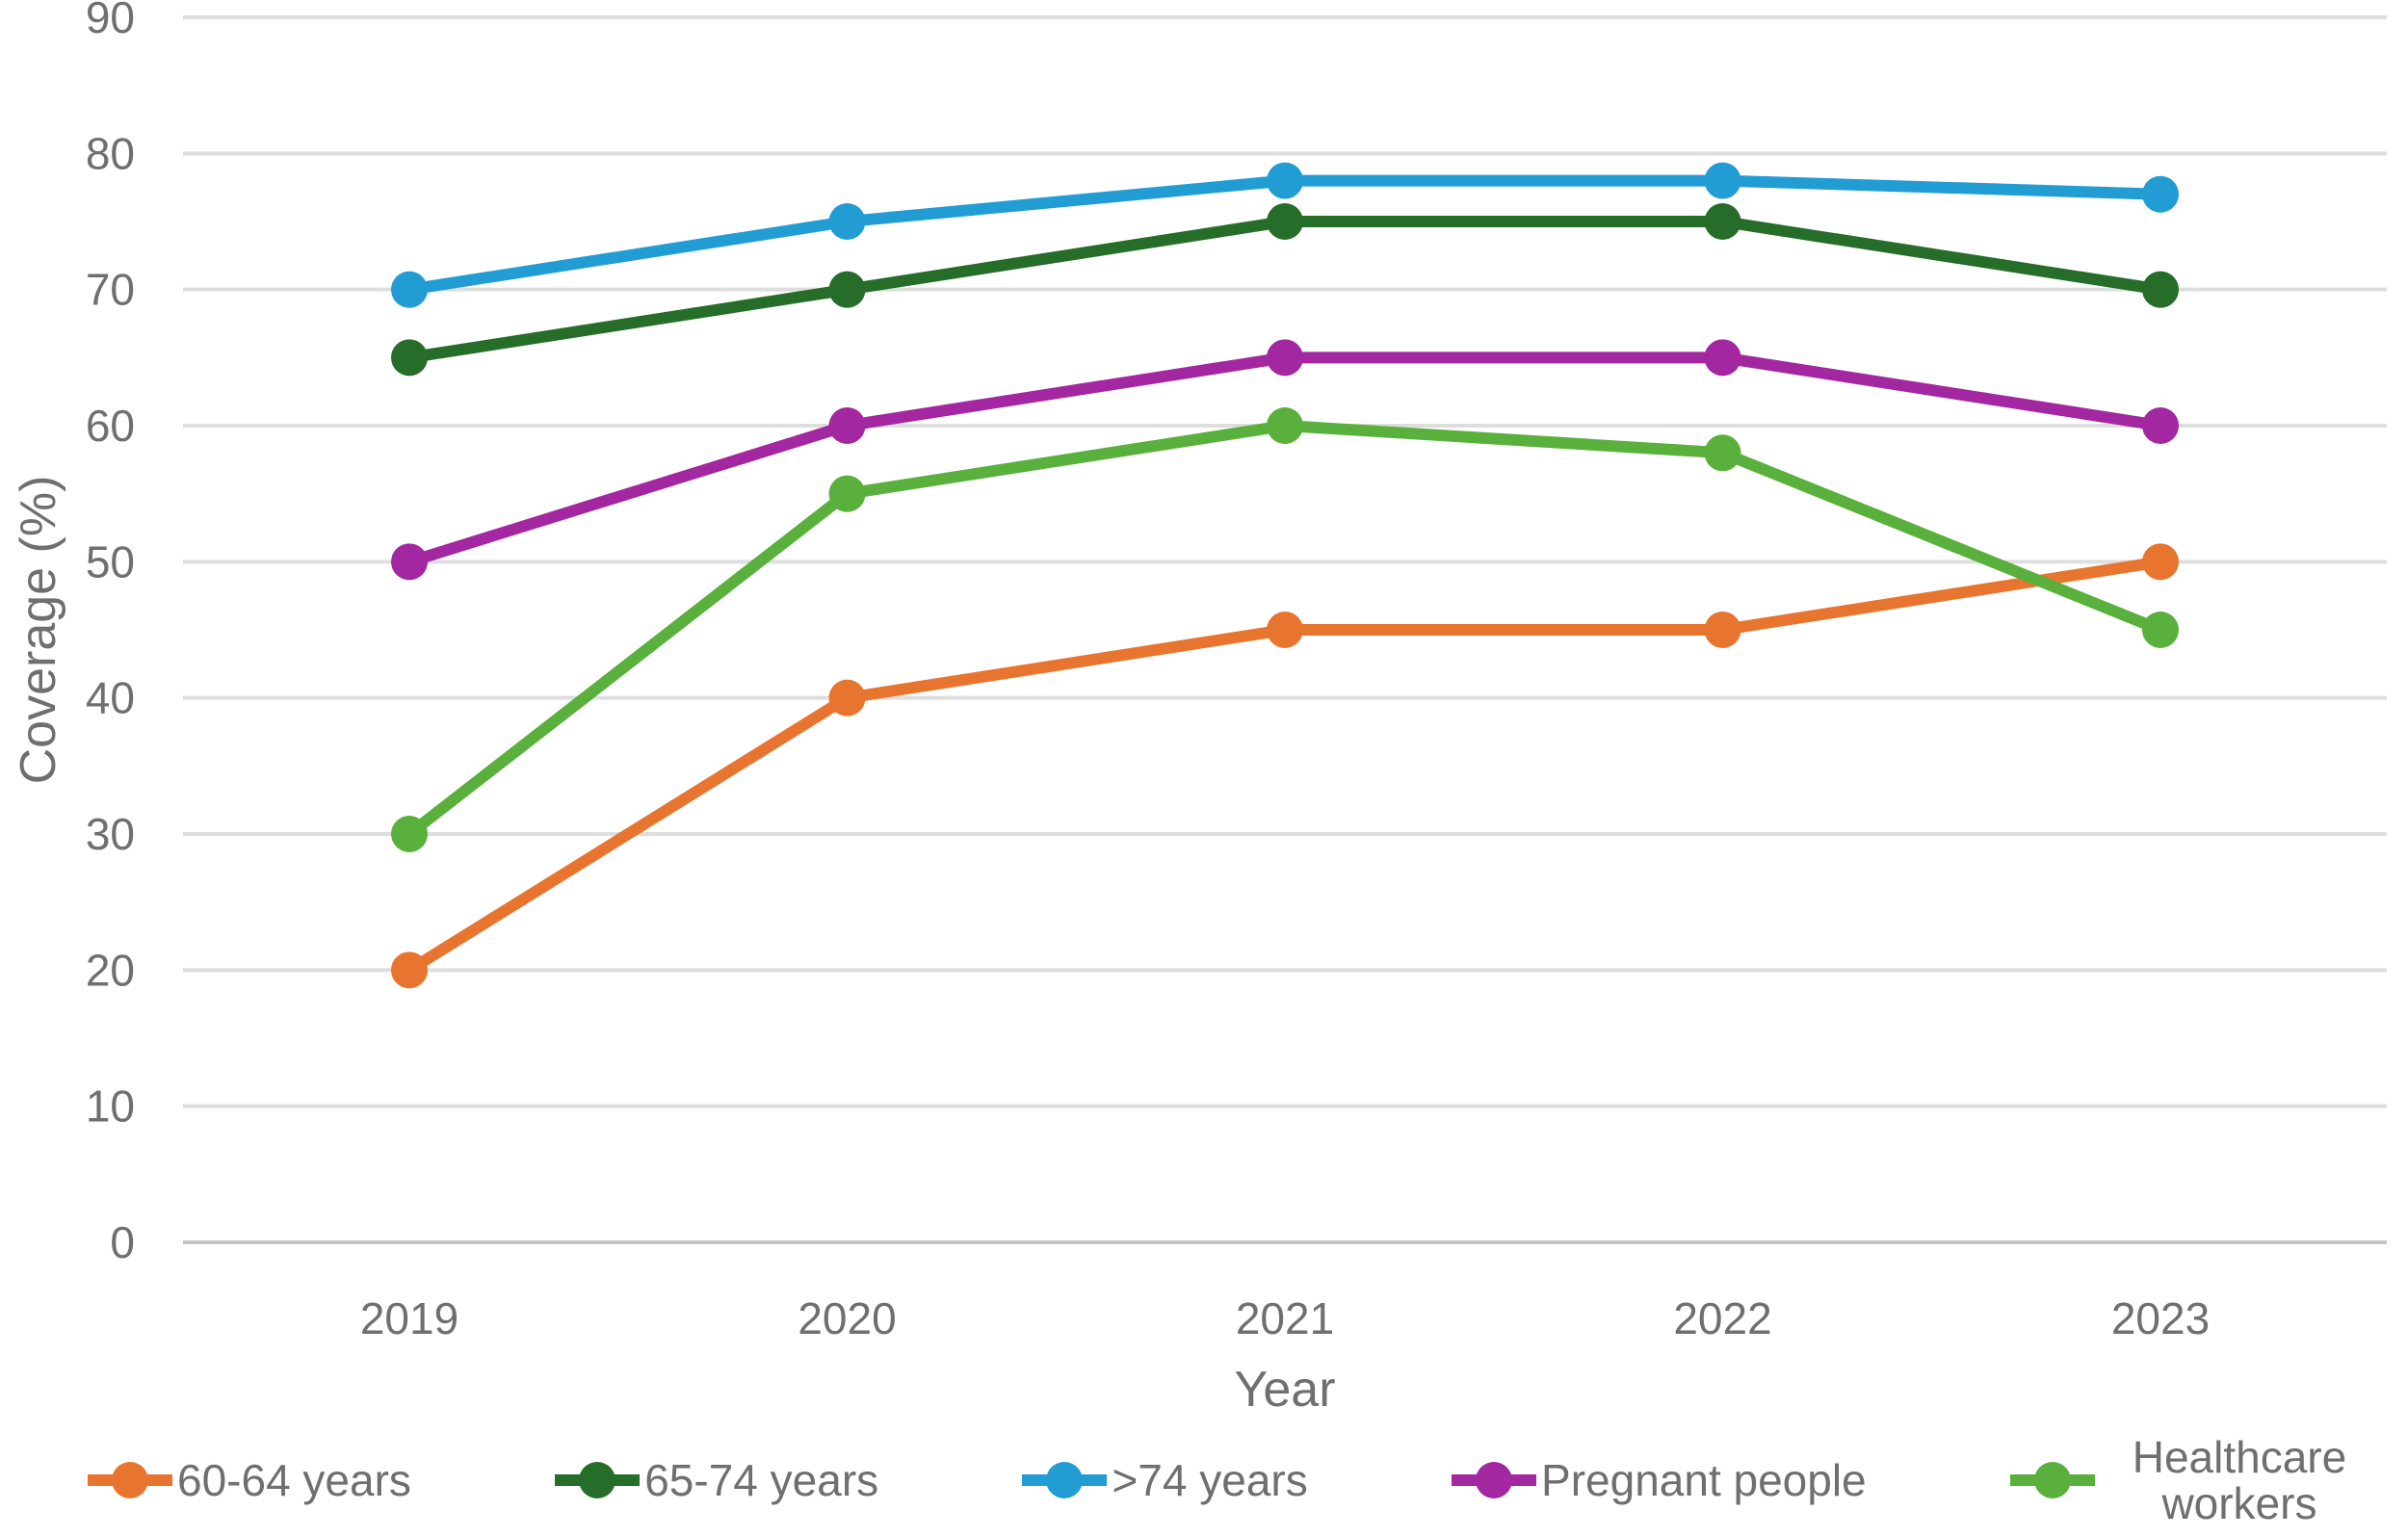  Describe the element at coordinates (1722, 221) in the screenshot. I see `data-point-65-74-years-2022` at that location.